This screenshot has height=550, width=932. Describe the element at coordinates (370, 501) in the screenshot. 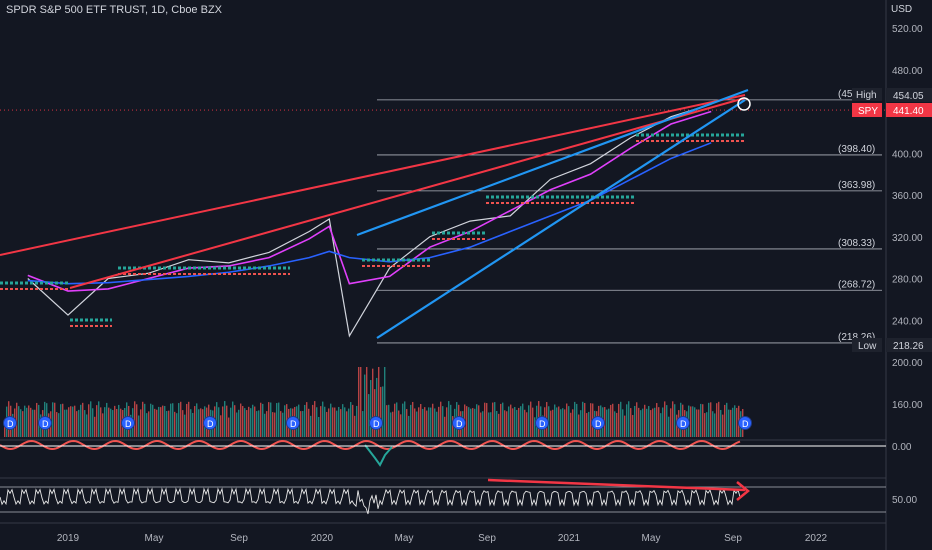

I see `rsi-line` at that location.